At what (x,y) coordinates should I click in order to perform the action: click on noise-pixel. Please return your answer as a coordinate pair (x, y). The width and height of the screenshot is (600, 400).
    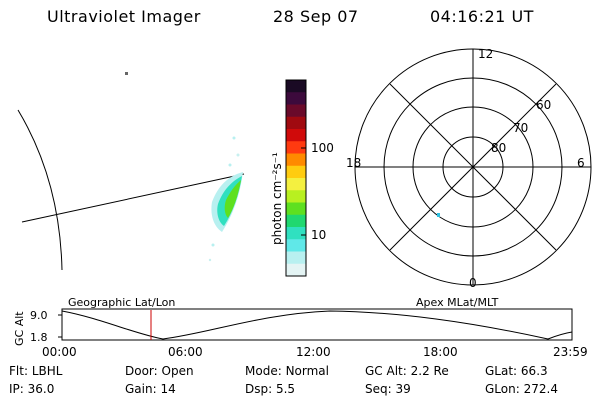
    Looking at the image, I should click on (126, 73).